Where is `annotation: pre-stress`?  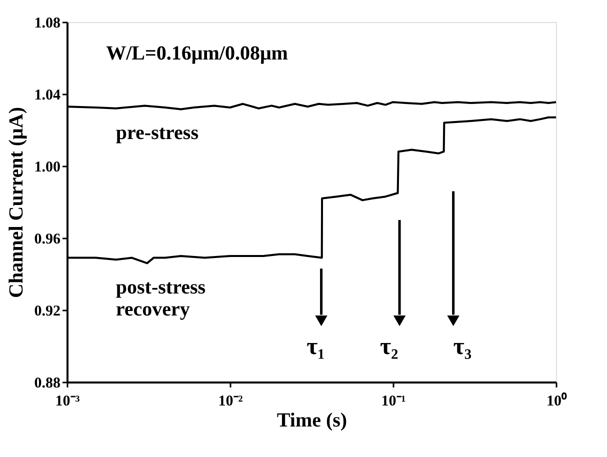 annotation: pre-stress is located at coordinates (157, 133).